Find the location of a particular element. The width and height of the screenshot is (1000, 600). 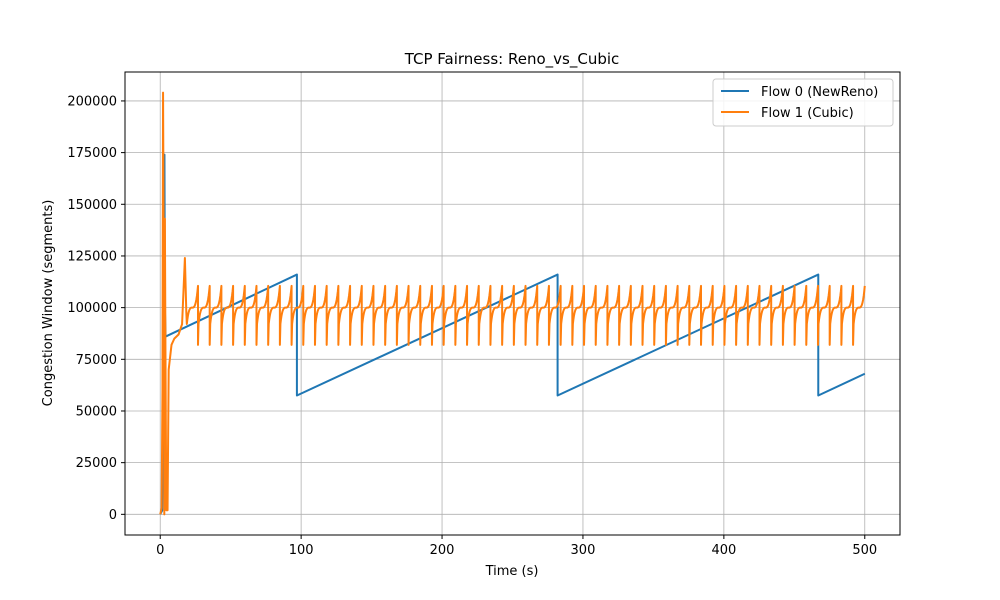

legend-box is located at coordinates (803, 102).